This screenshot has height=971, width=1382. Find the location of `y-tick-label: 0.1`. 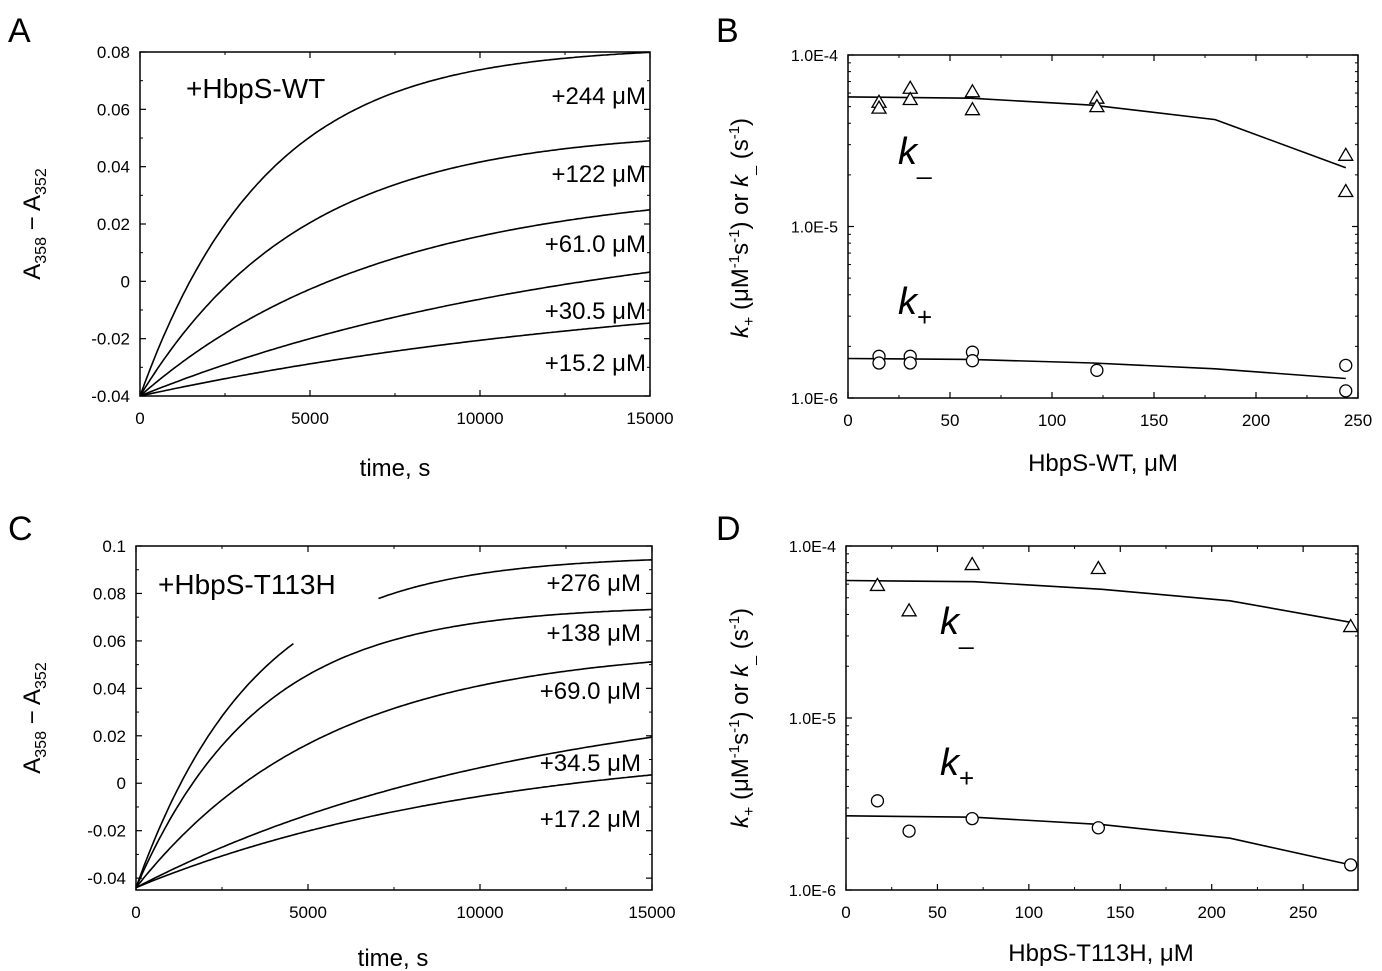

y-tick-label: 0.1 is located at coordinates (114, 546).